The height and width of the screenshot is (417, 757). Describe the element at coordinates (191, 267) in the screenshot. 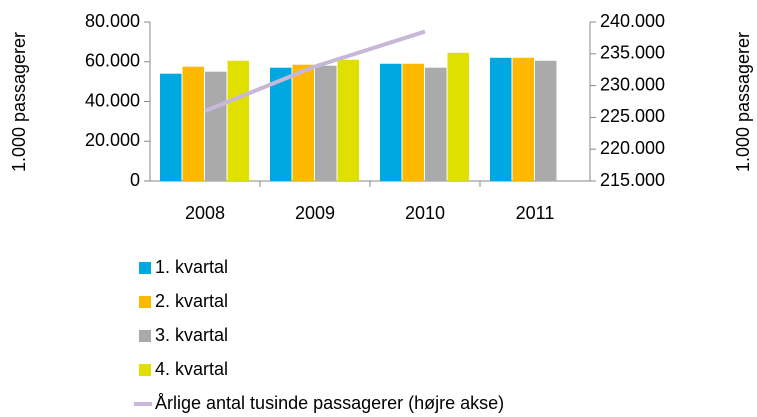

I see `legend-label: 1. kvartal` at that location.